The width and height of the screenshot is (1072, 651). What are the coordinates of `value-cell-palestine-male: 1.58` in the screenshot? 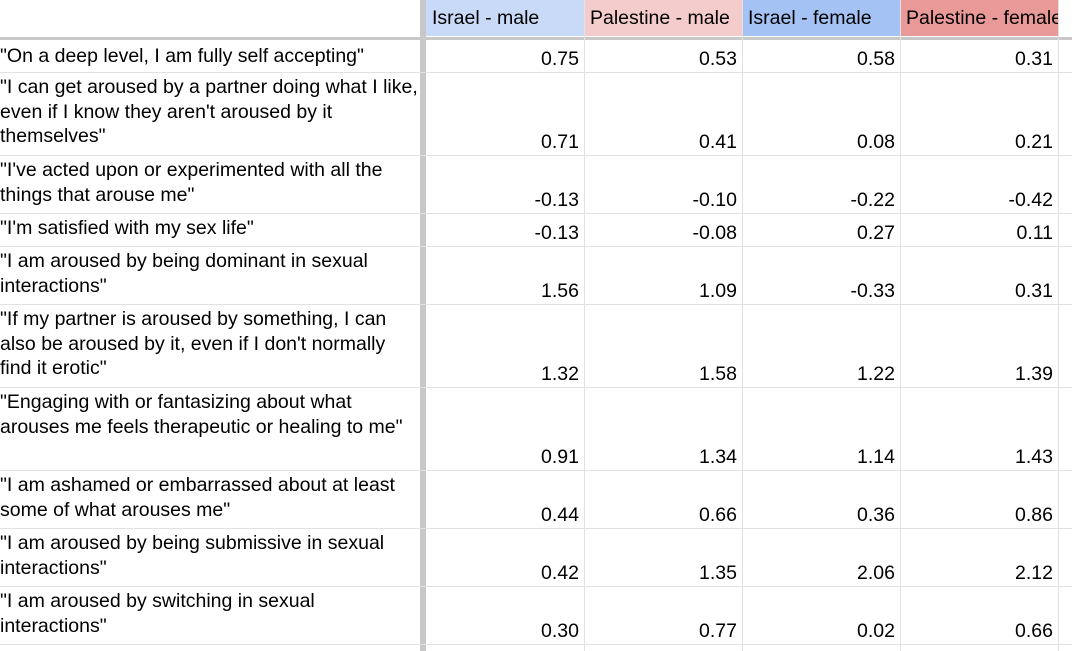 It's located at (718, 374).